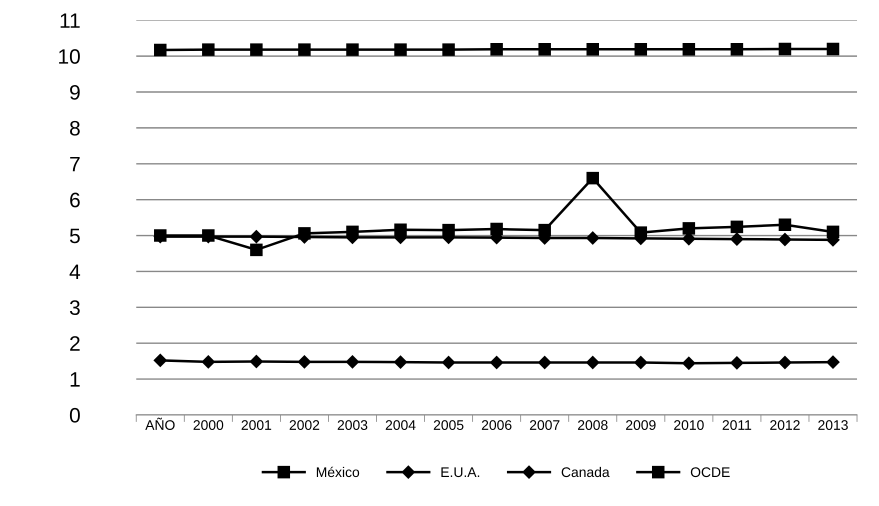 This screenshot has width=879, height=506. I want to click on y-tick-label: 10, so click(69, 56).